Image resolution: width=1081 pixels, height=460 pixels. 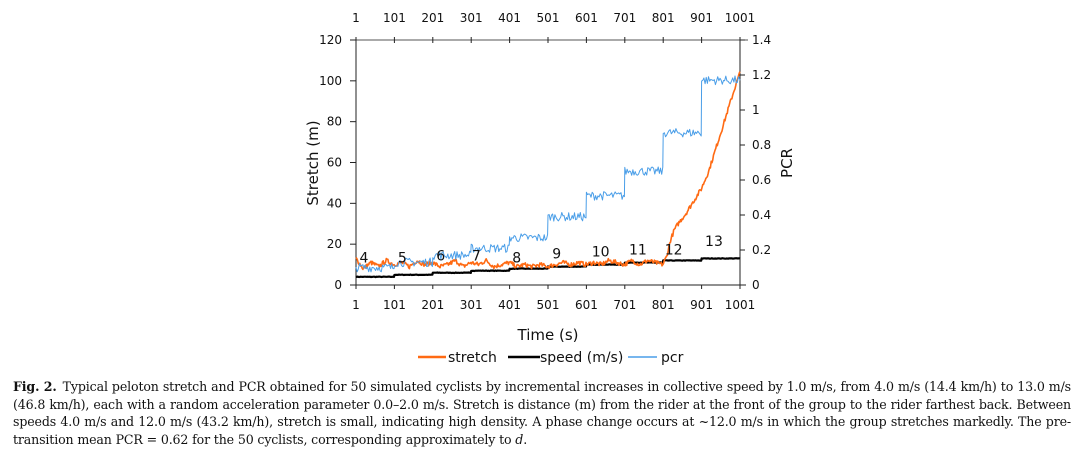 What do you see at coordinates (509, 305) in the screenshot?
I see `x-tick-label: 401` at bounding box center [509, 305].